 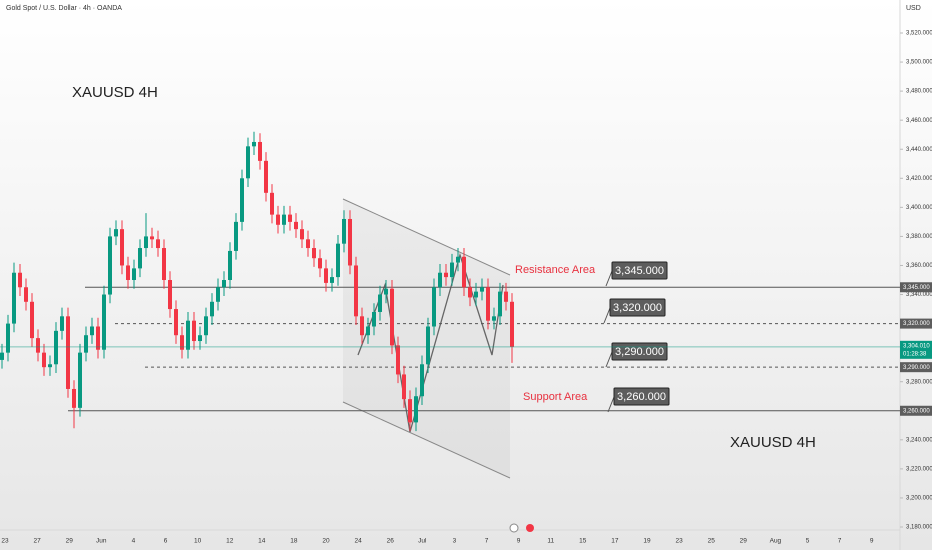 What do you see at coordinates (583, 541) in the screenshot?
I see `x-tick-label: 15` at bounding box center [583, 541].